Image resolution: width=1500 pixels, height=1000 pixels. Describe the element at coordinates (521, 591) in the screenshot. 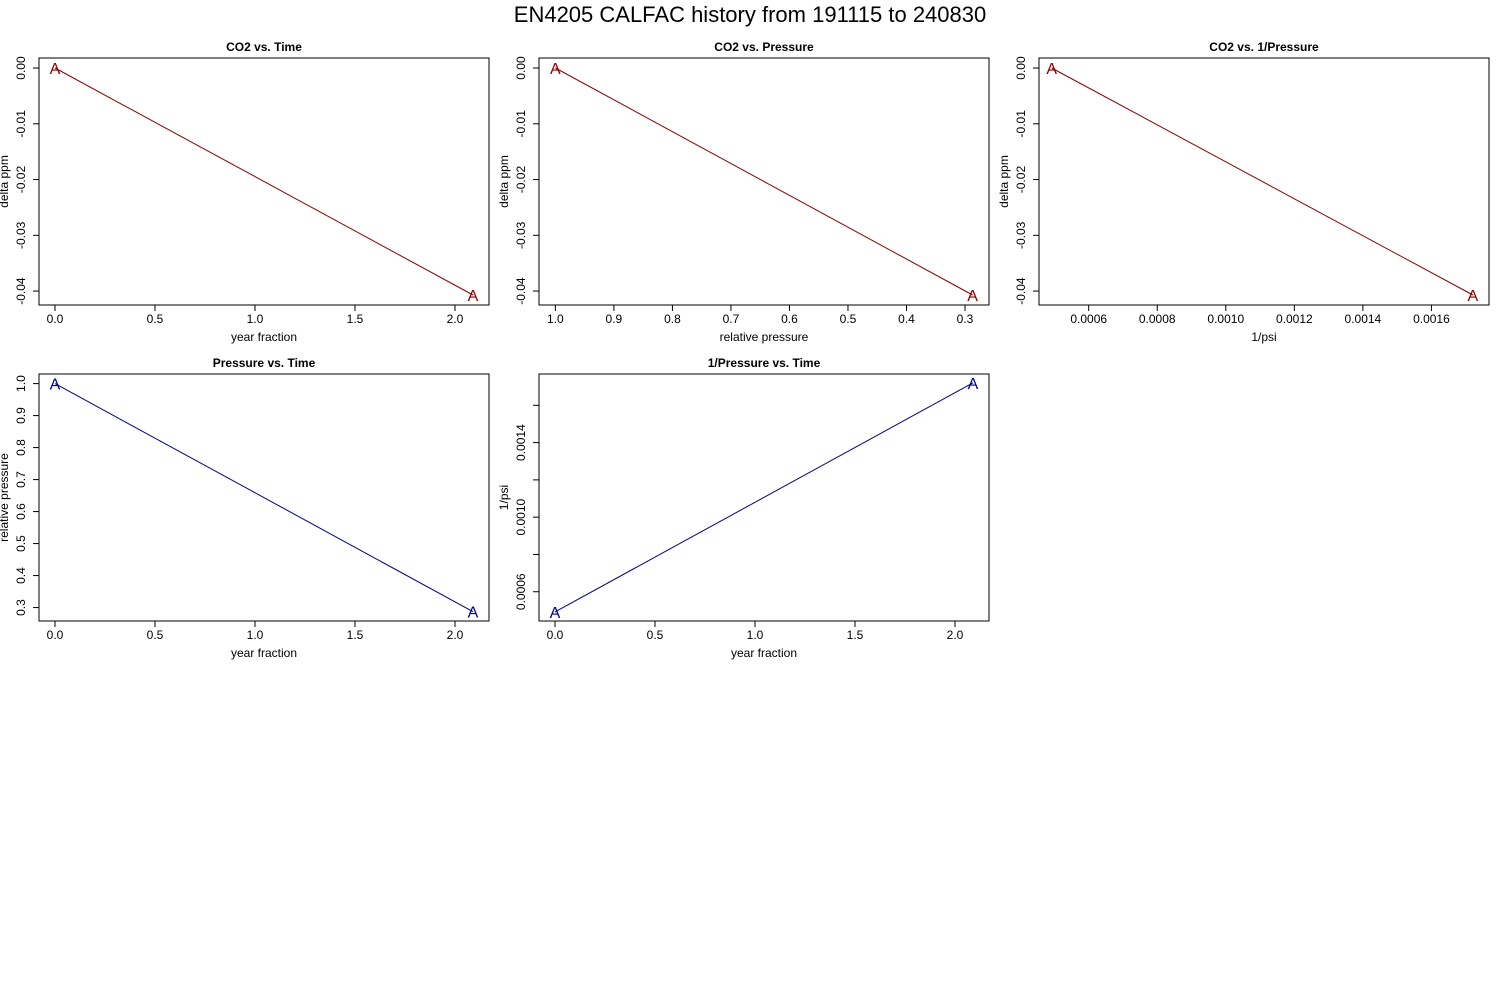

I see `y-tick-label: 0.0006` at that location.